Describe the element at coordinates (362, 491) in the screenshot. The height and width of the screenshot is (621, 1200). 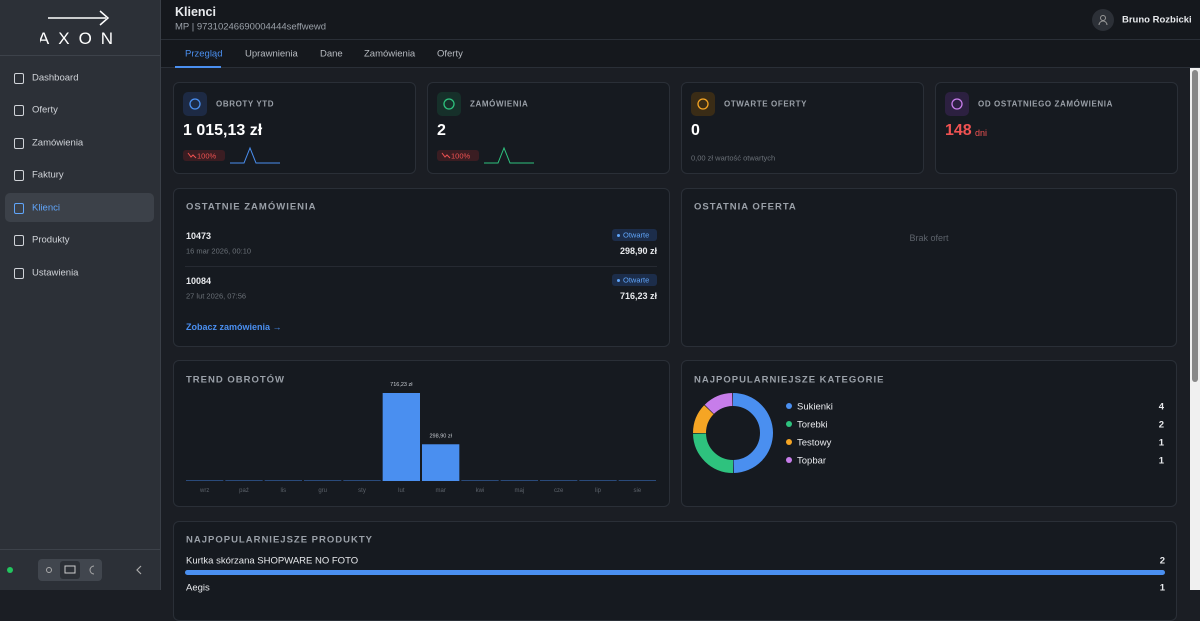
I see `x-label: sty` at that location.